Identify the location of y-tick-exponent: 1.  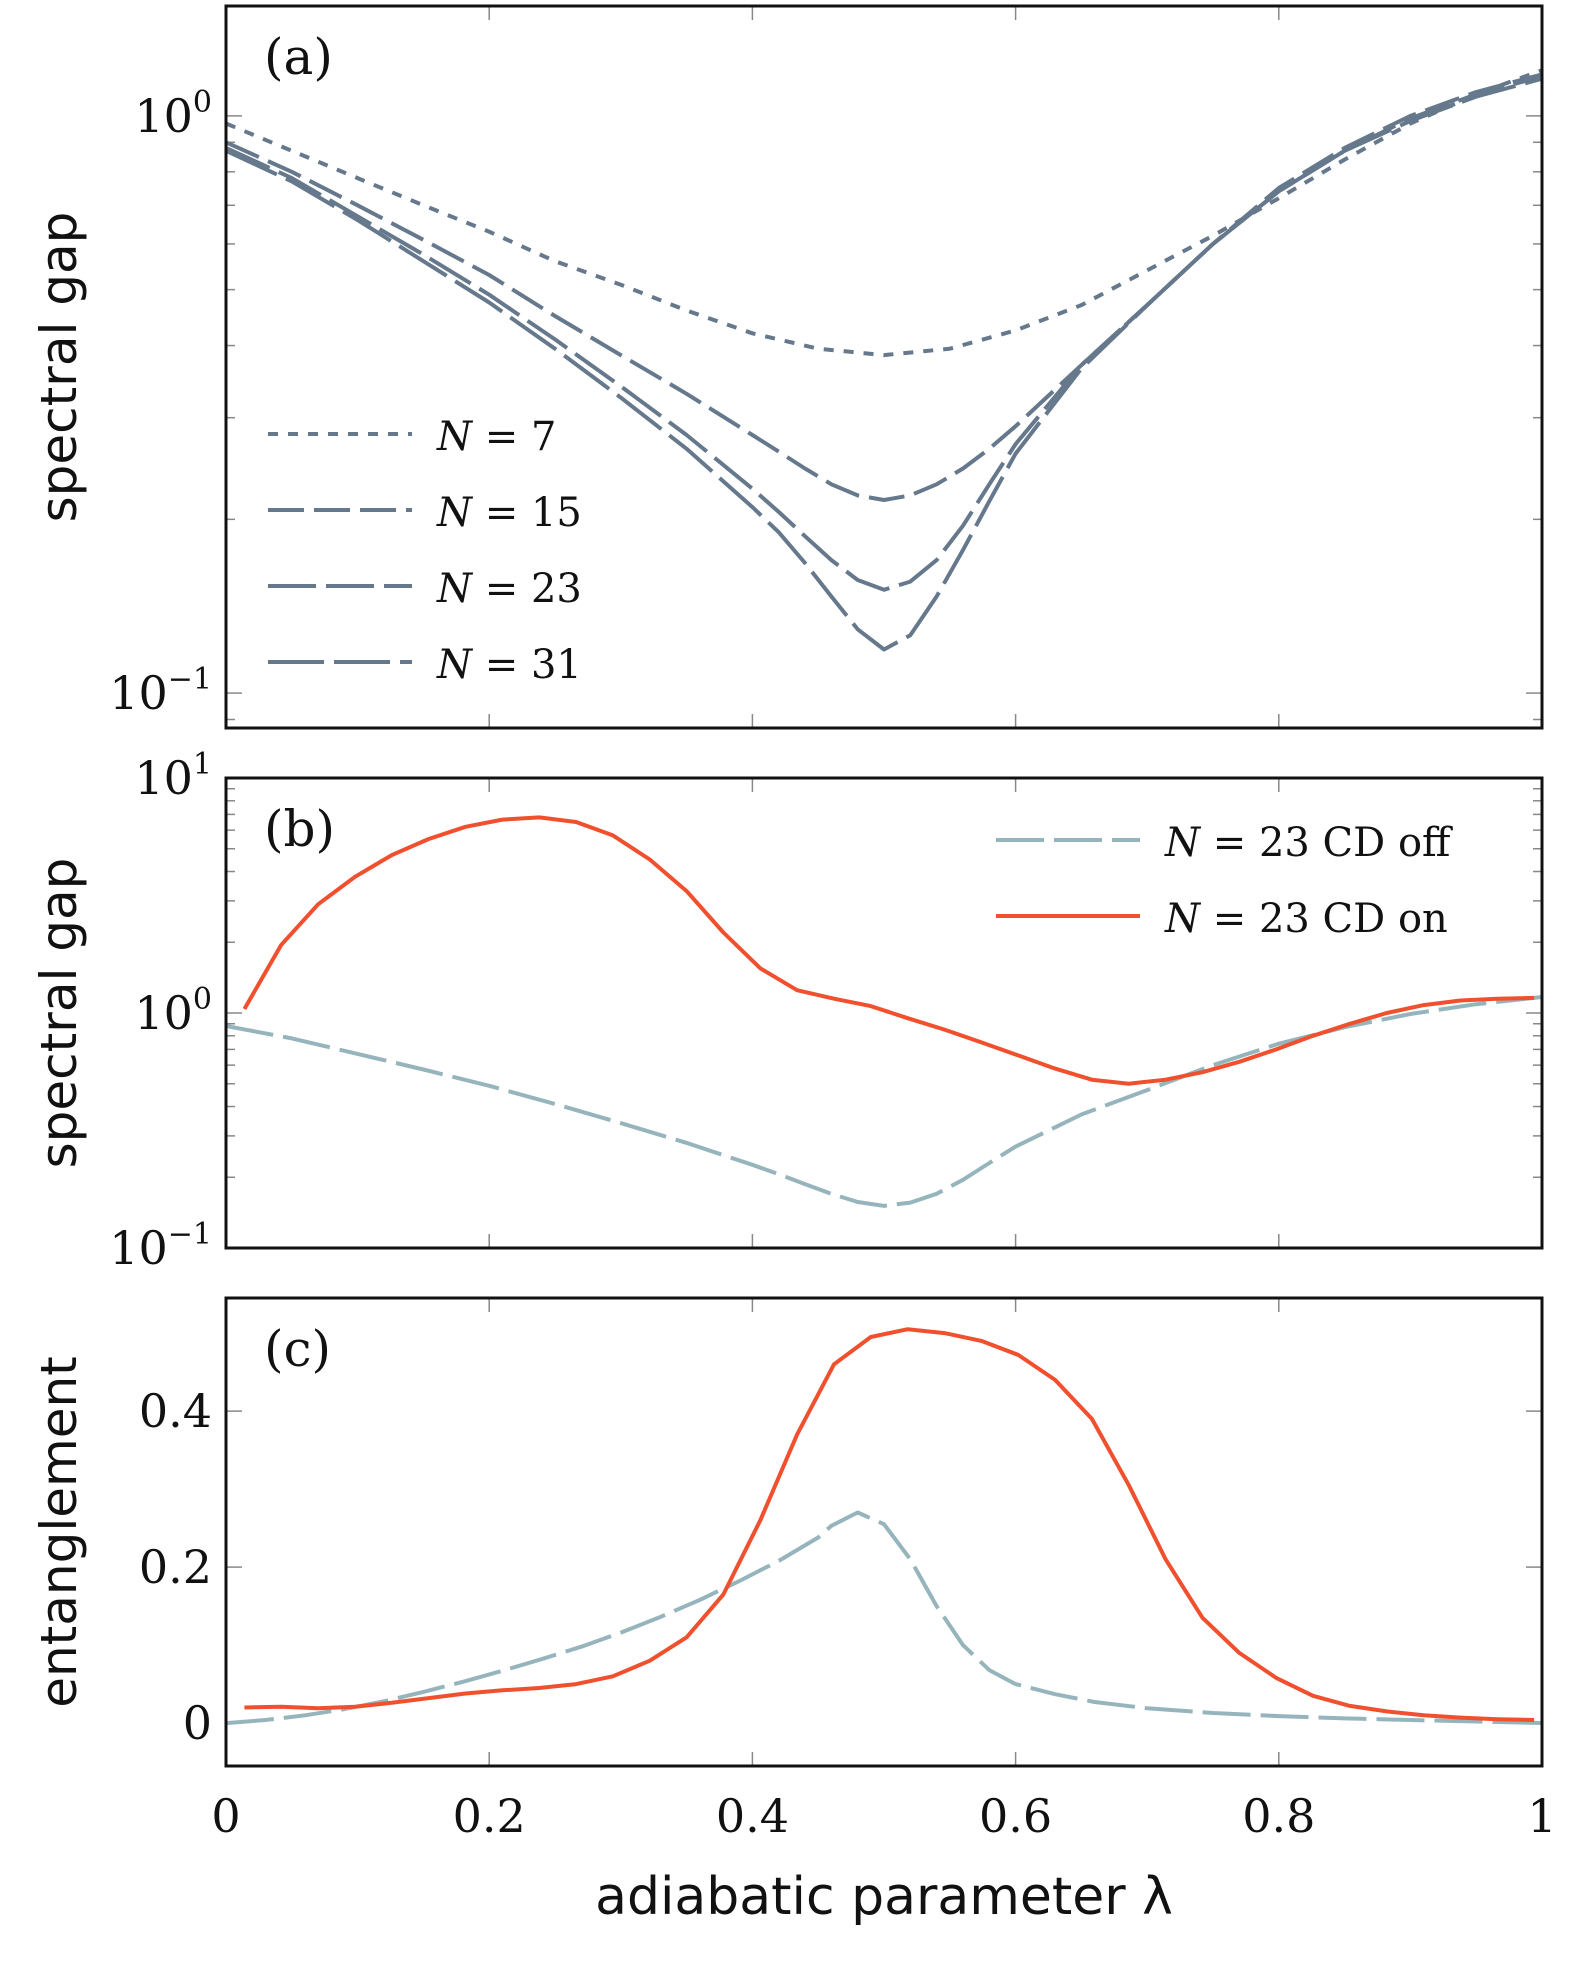
(202, 764).